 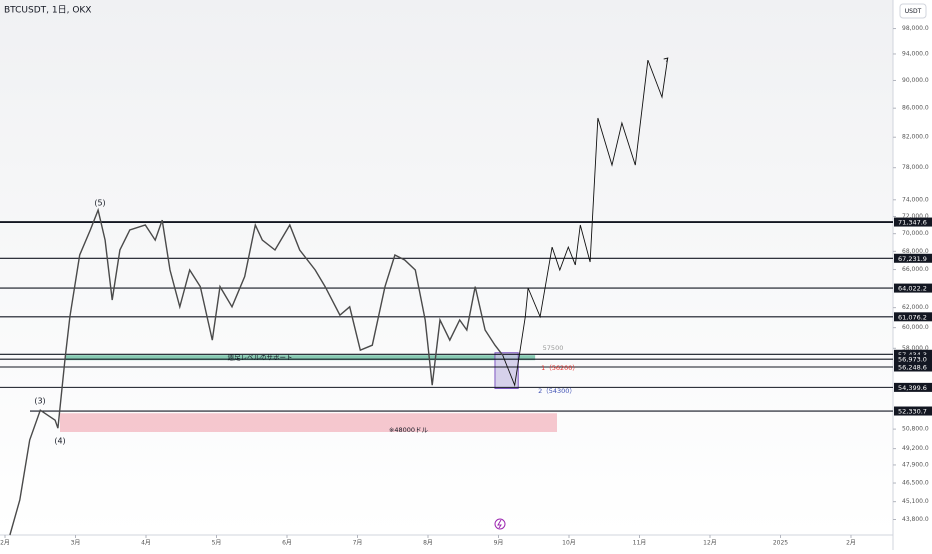 What do you see at coordinates (358, 543) in the screenshot?
I see `x-tick-label: 7月` at bounding box center [358, 543].